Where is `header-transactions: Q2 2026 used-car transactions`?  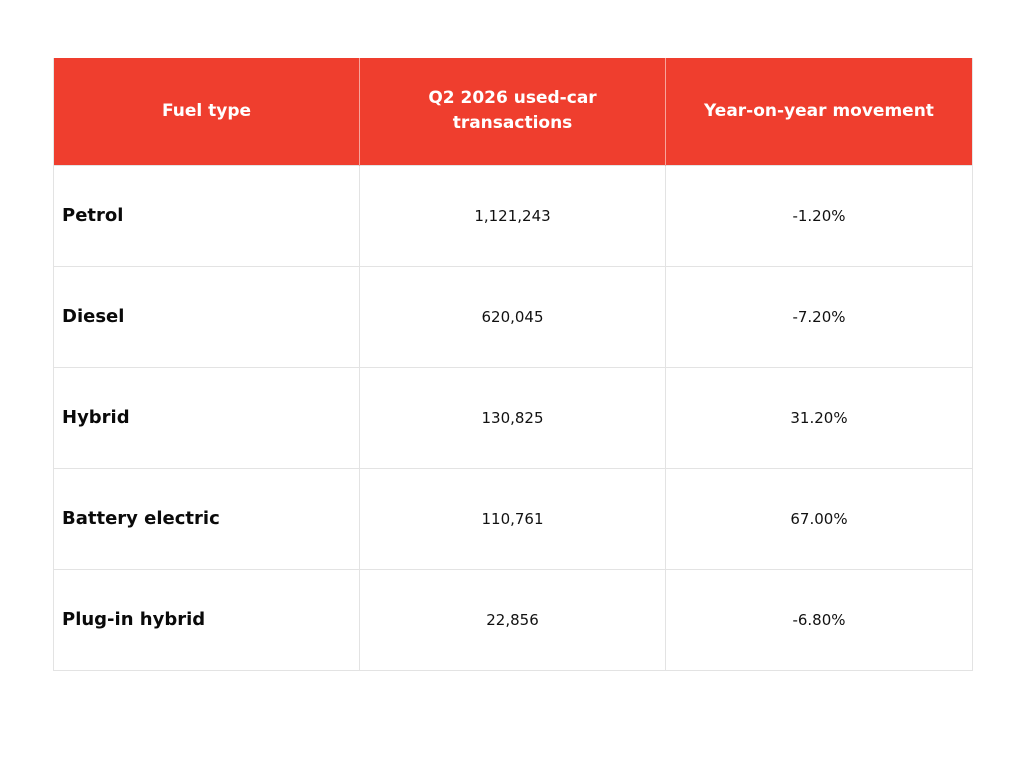
header-transactions: Q2 2026 used-car transactions is located at coordinates (512, 111).